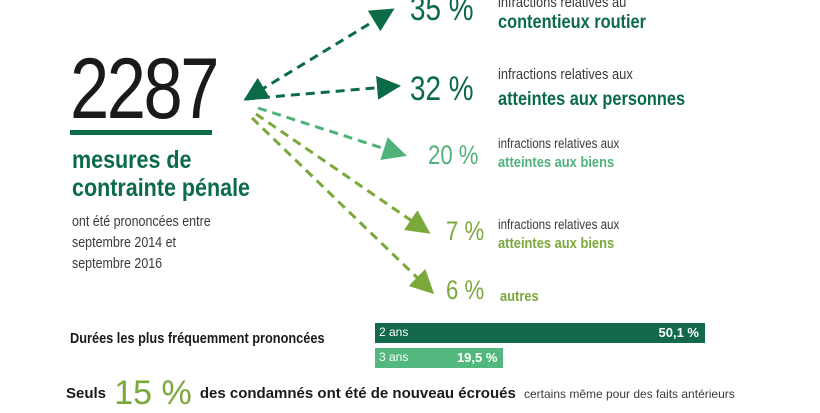  Describe the element at coordinates (357, 393) in the screenshot. I see `bottom-text: des condamnés ont été de nouveau écroués` at that location.